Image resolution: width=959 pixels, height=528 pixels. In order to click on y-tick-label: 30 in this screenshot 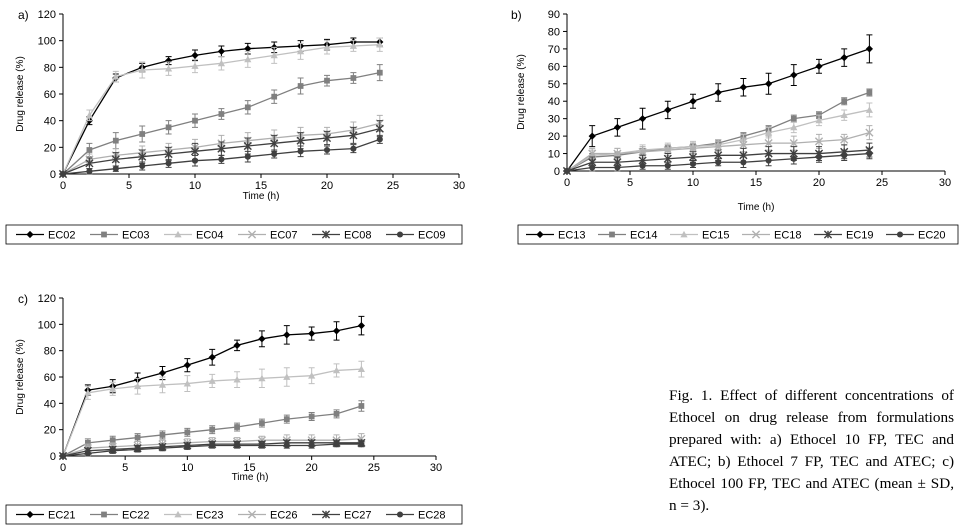, I will do `click(554, 120)`.